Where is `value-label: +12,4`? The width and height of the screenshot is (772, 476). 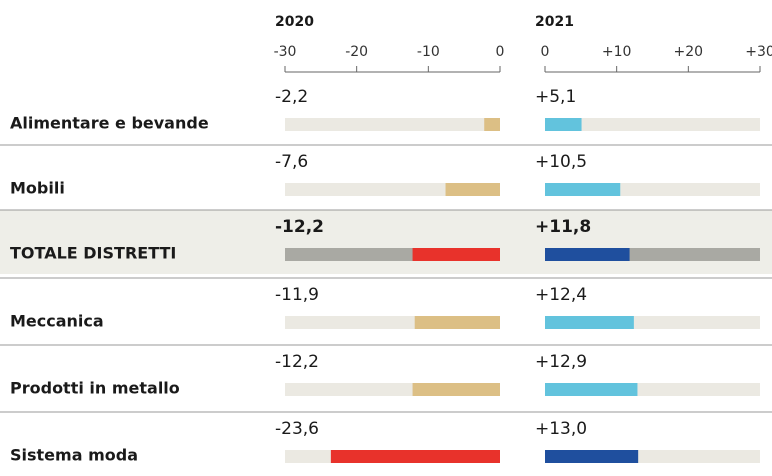
value-label: +12,4 is located at coordinates (561, 295).